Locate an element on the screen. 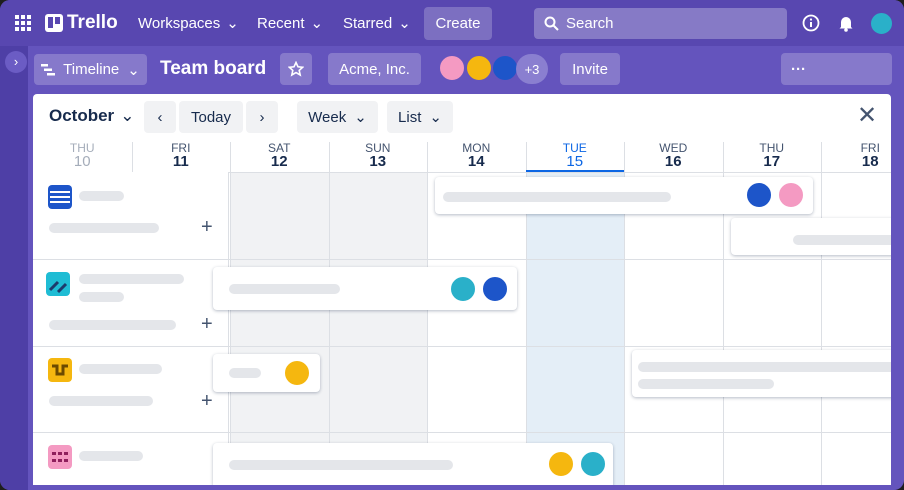 The height and width of the screenshot is (490, 904). day-header: FRI 18 is located at coordinates (856, 157).